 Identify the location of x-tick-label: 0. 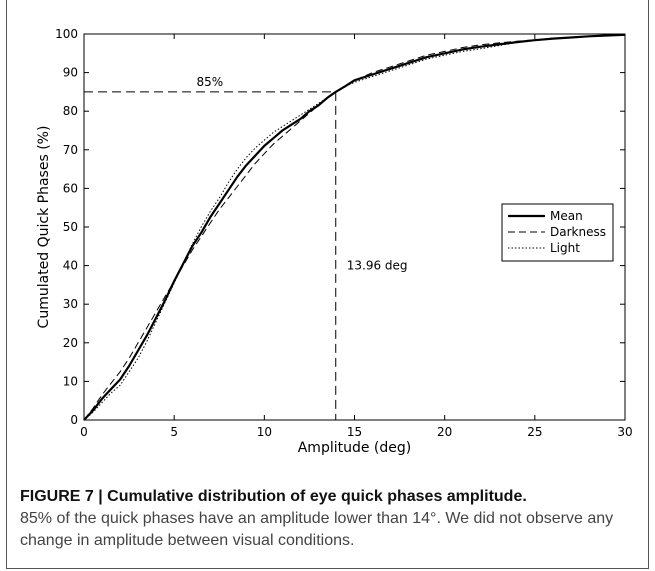
(84, 432).